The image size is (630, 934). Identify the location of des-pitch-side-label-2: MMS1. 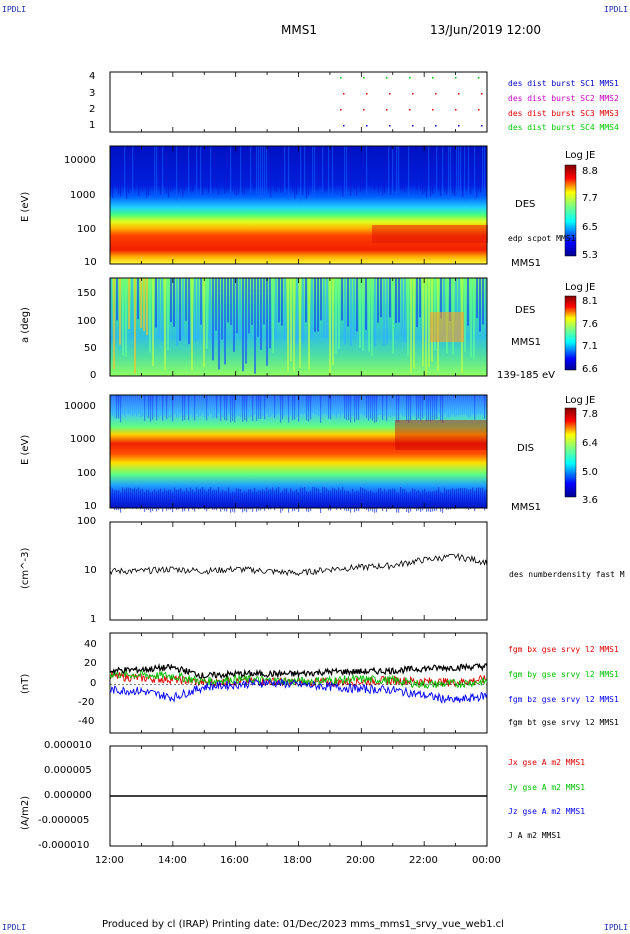
(526, 342).